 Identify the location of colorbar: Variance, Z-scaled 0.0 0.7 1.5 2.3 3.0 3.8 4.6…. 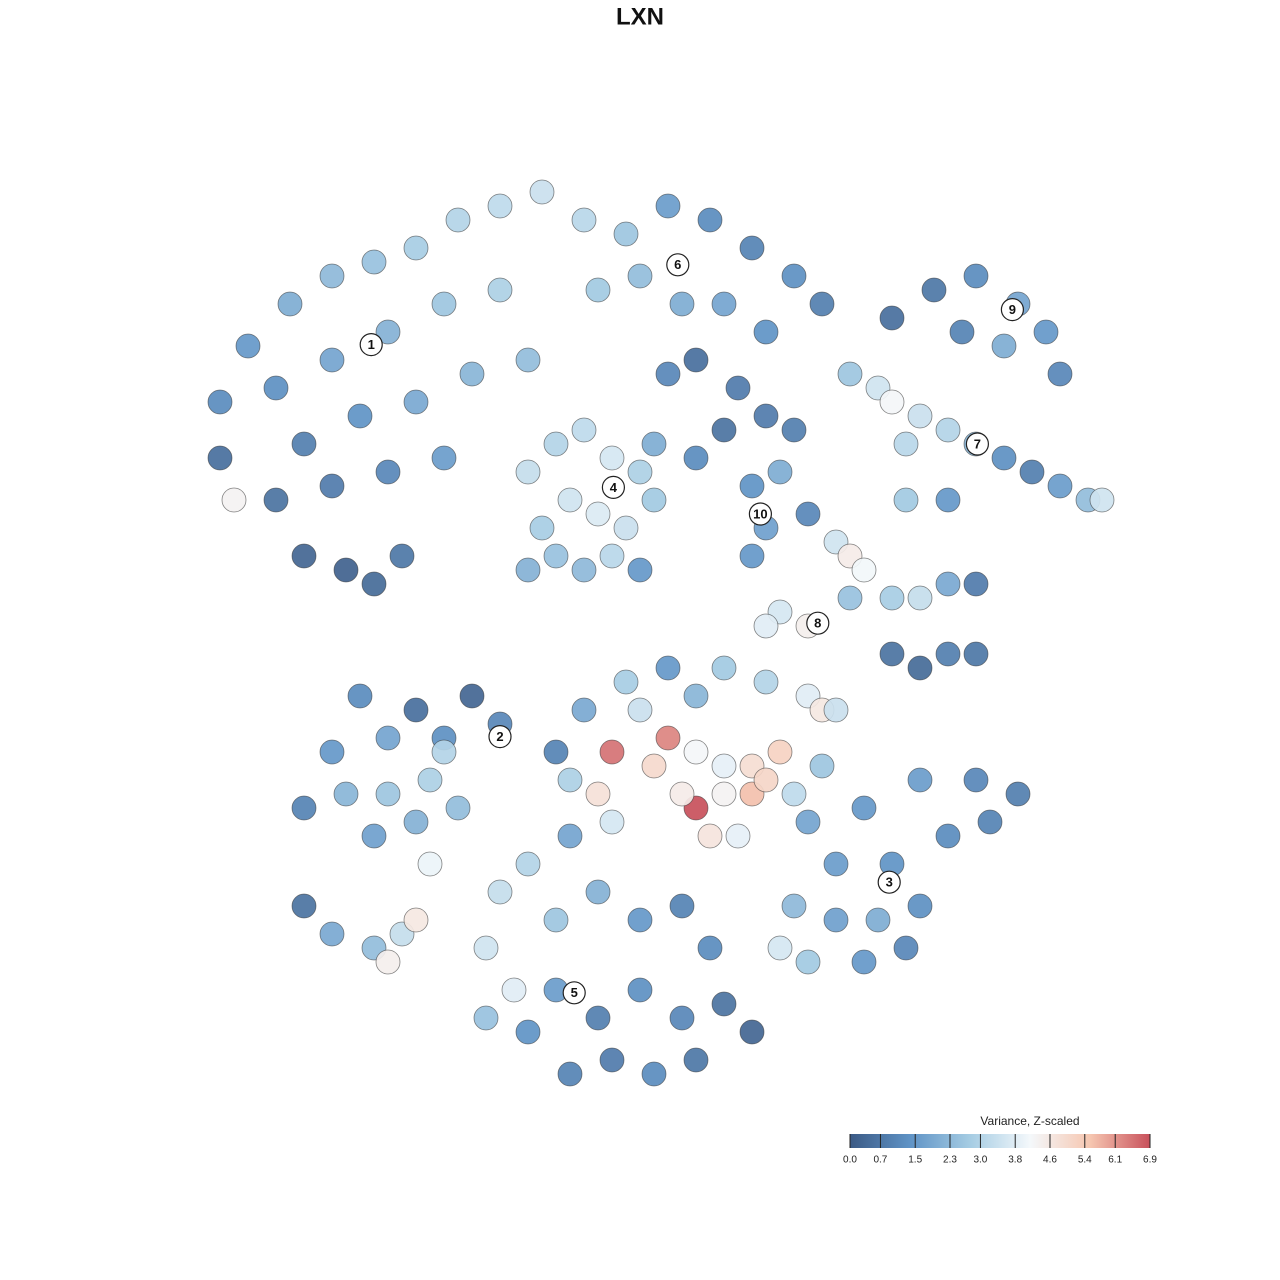
(1000, 1139).